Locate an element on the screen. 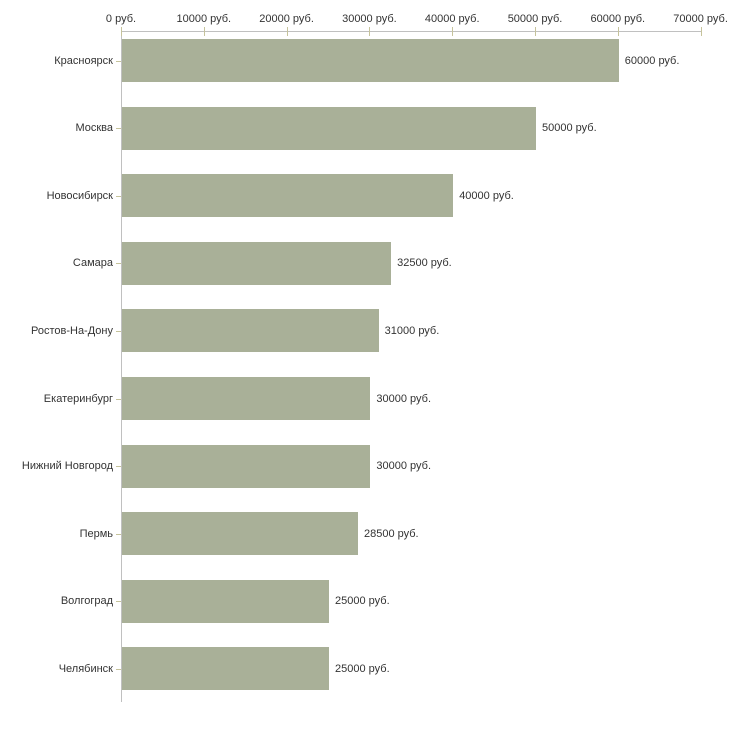 The height and width of the screenshot is (730, 730). value-label: 31000 руб. is located at coordinates (412, 330).